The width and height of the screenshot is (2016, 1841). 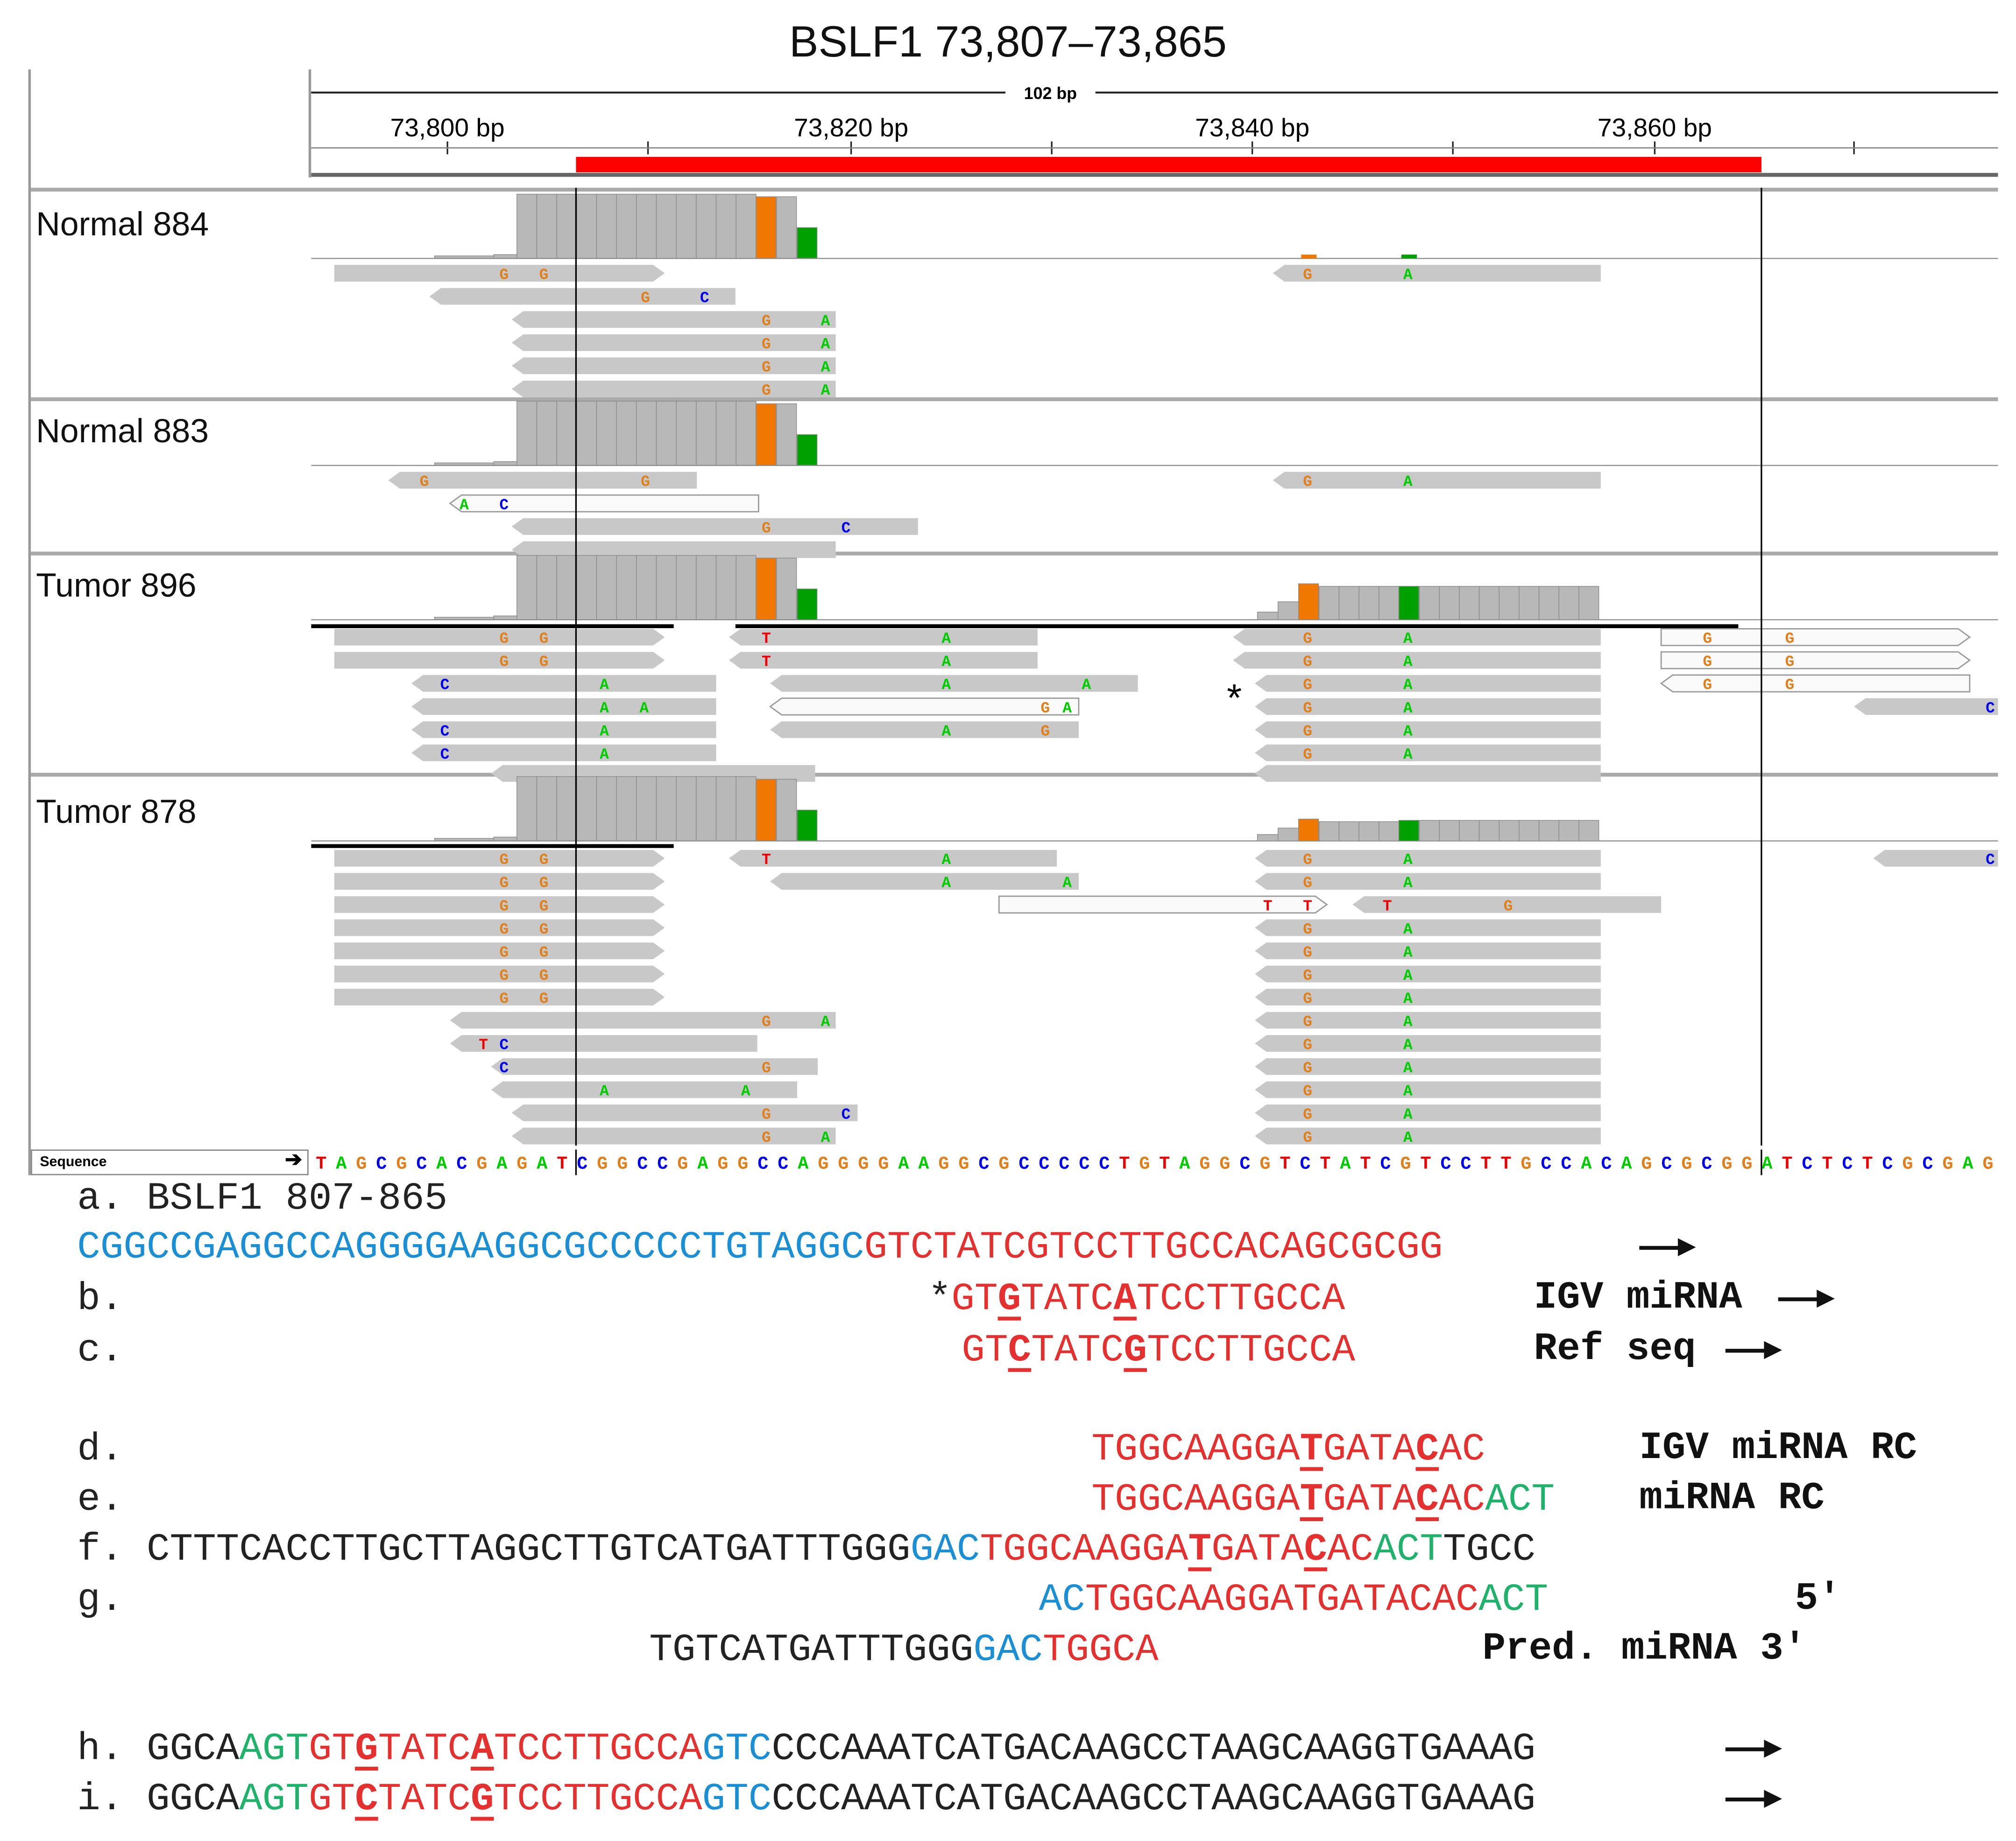 What do you see at coordinates (598, 1750) in the screenshot?
I see `seq-red: TCCTTGCCA` at bounding box center [598, 1750].